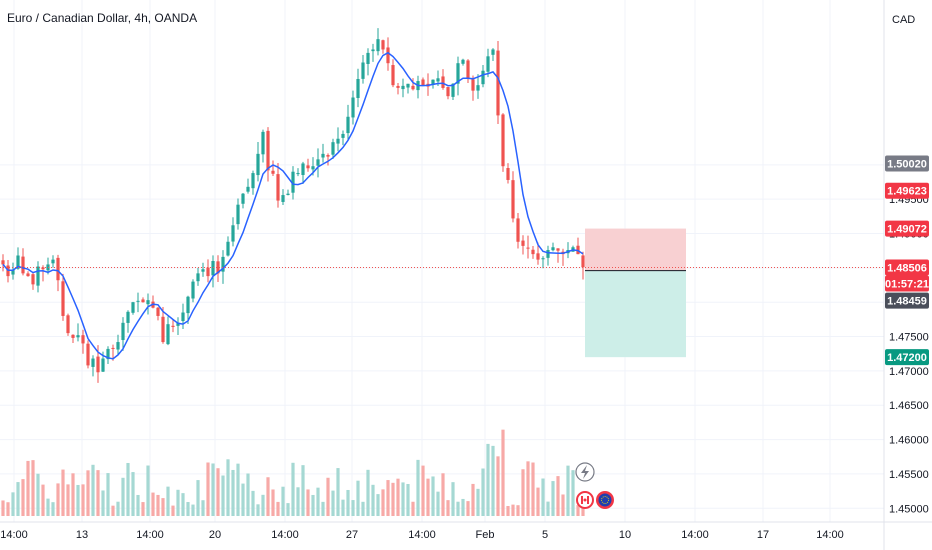 This screenshot has height=550, width=932. I want to click on price-badge-entry: 1.48459, so click(907, 300).